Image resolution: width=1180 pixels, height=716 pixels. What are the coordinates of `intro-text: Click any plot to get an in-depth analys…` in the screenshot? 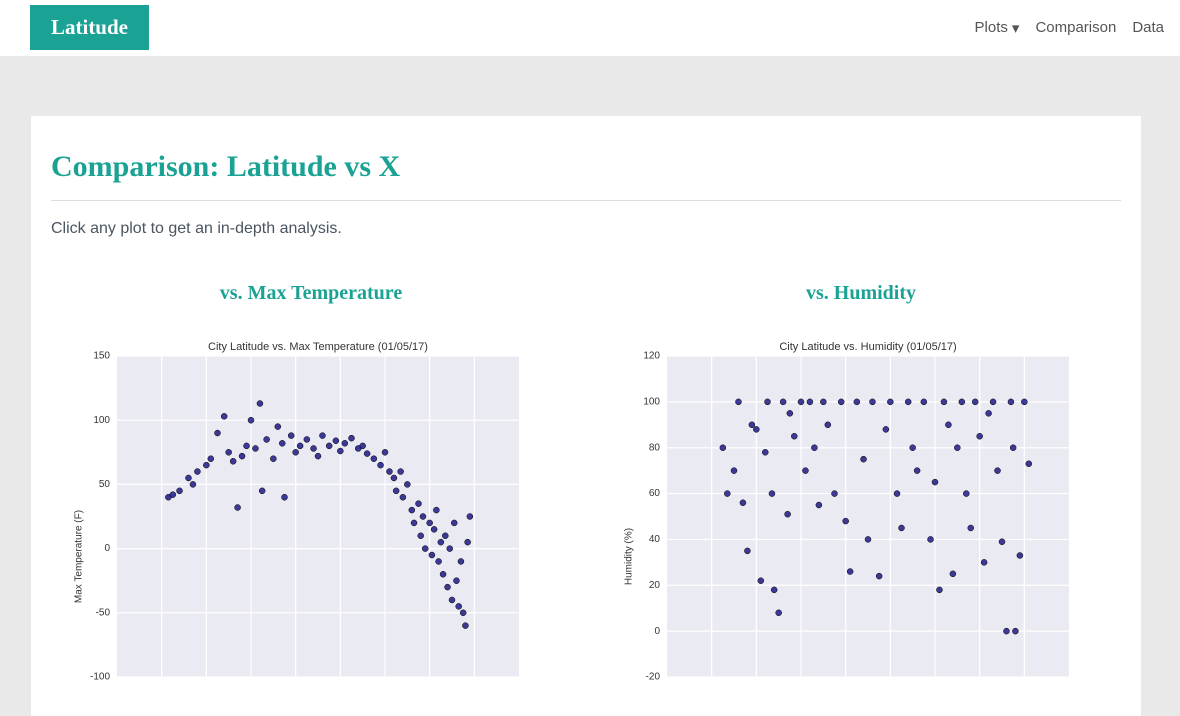 It's located at (196, 228).